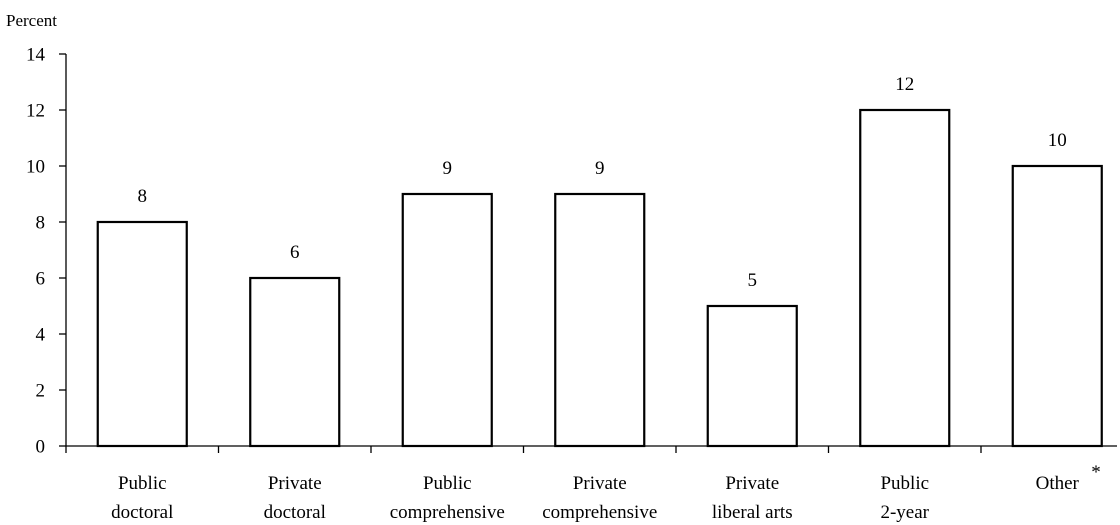 The width and height of the screenshot is (1120, 525). Describe the element at coordinates (752, 512) in the screenshot. I see `category-label: liberal arts` at that location.